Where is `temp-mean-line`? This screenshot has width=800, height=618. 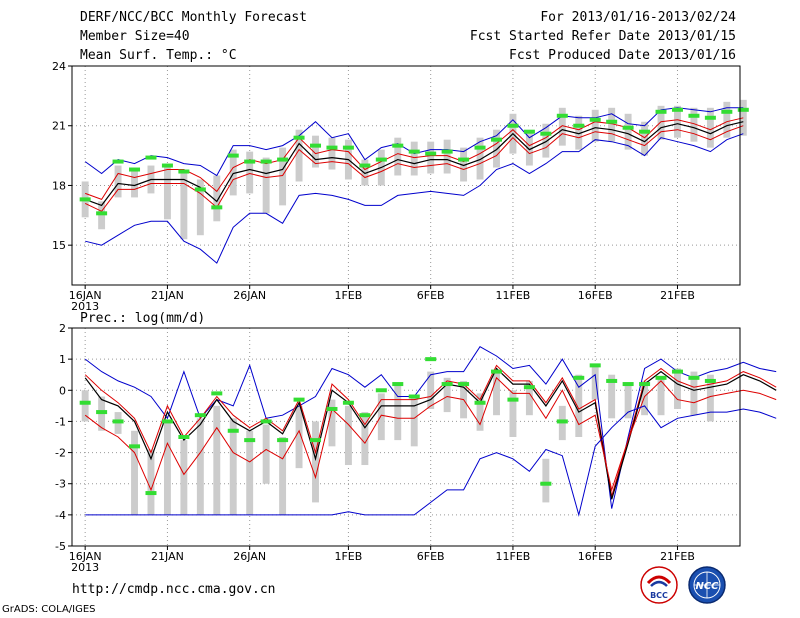 temp-mean-line is located at coordinates (414, 164).